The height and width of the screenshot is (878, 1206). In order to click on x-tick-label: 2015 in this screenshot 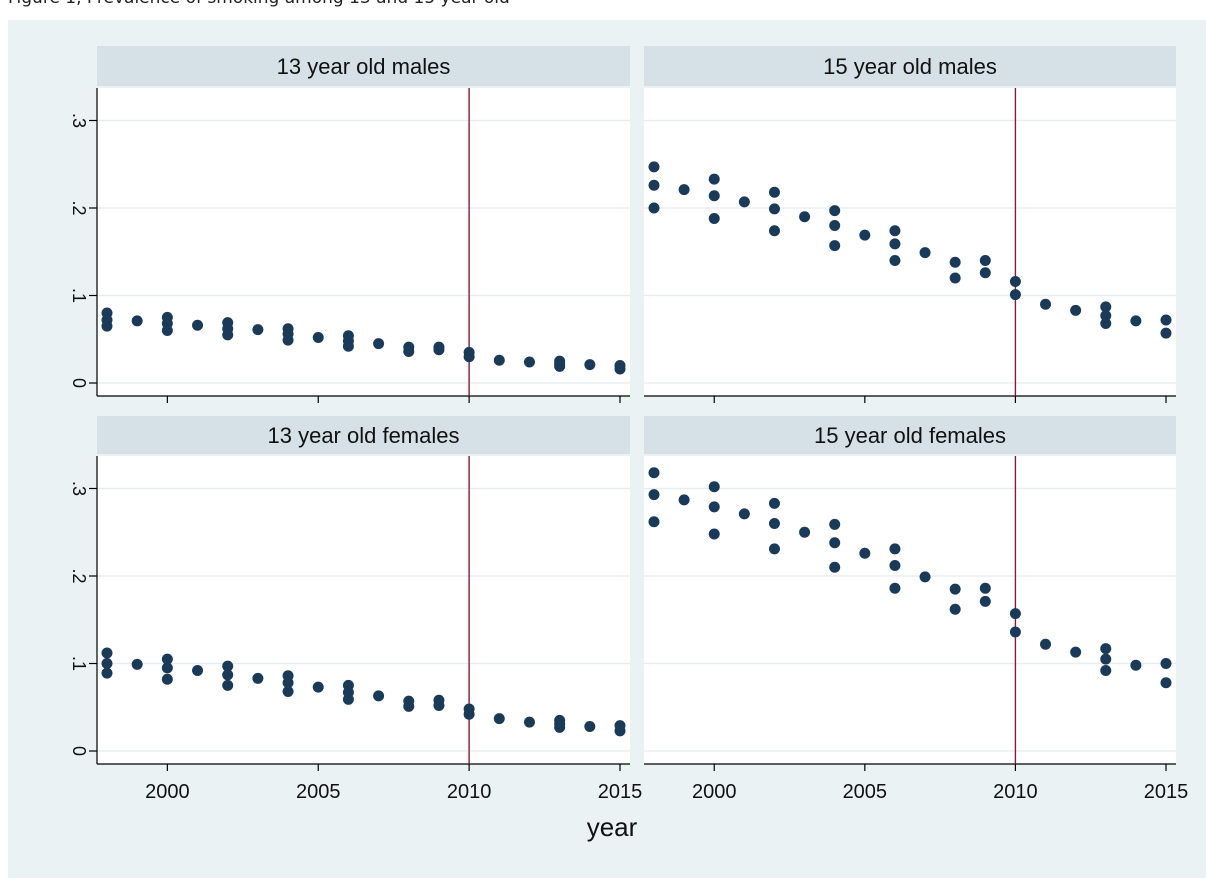, I will do `click(1166, 792)`.